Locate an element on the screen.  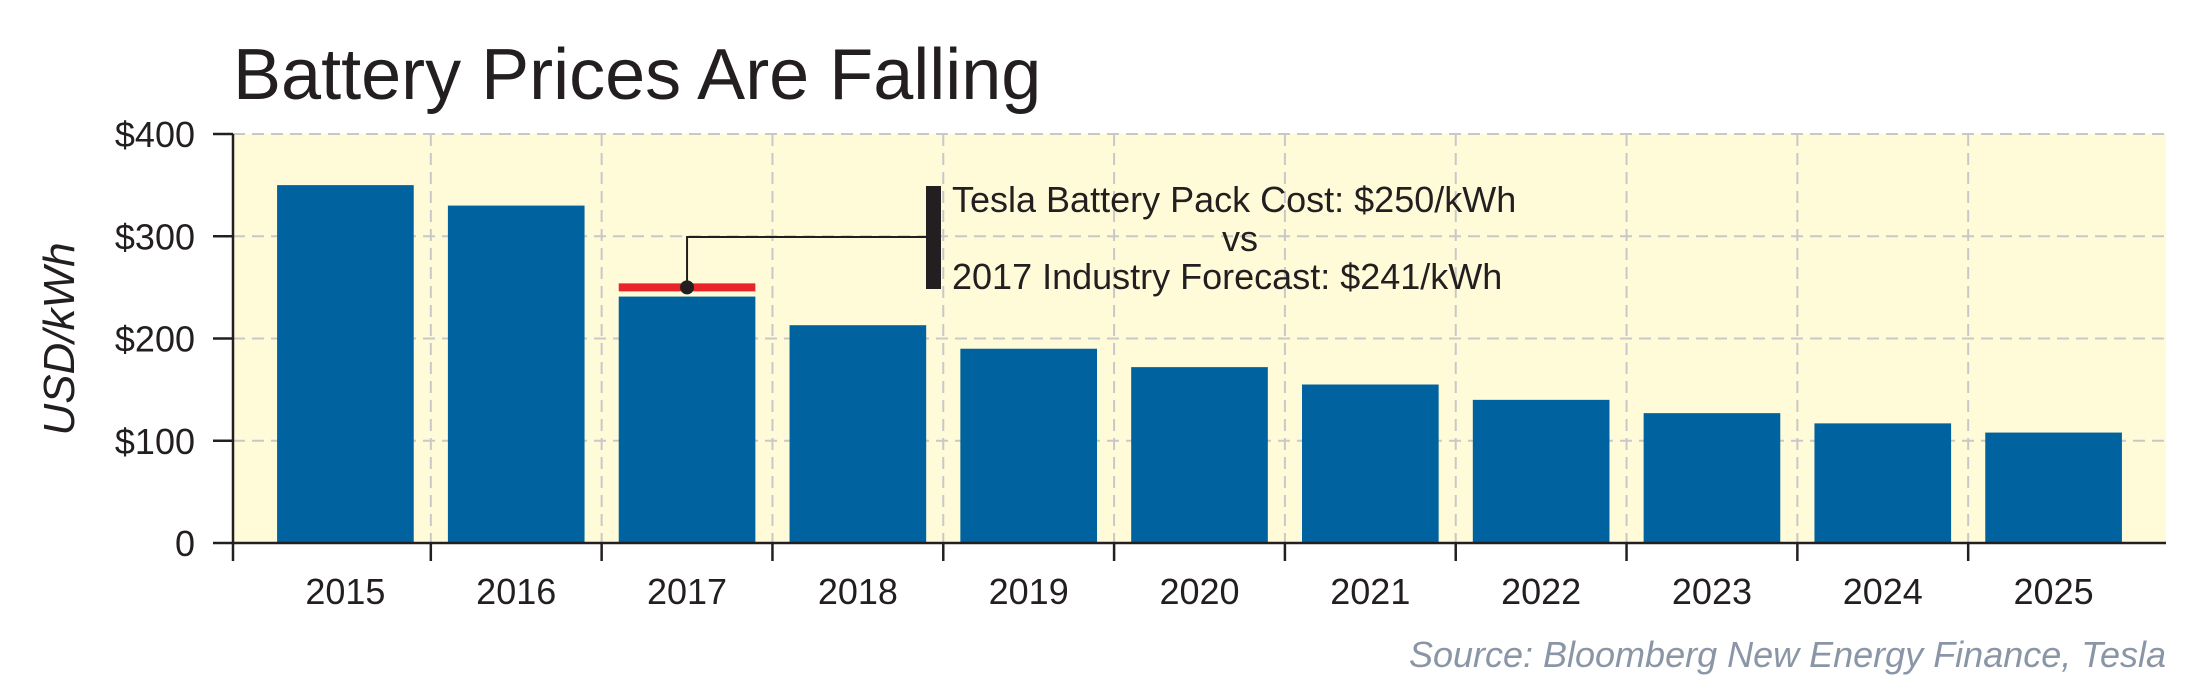
y-tick-label-200: $200 is located at coordinates (155, 339).